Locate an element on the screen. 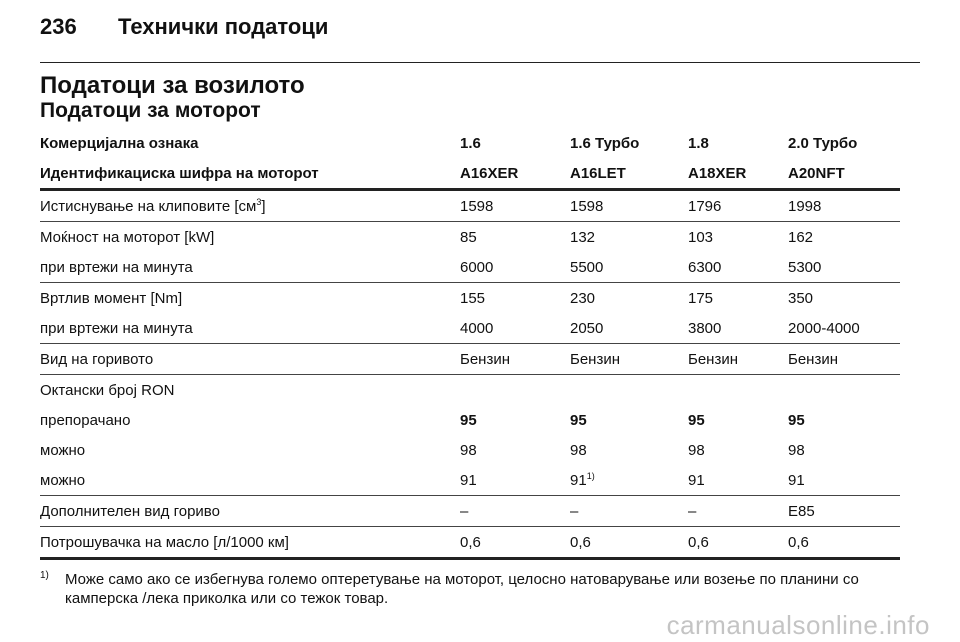  table-cell: 6300 is located at coordinates (738, 267).